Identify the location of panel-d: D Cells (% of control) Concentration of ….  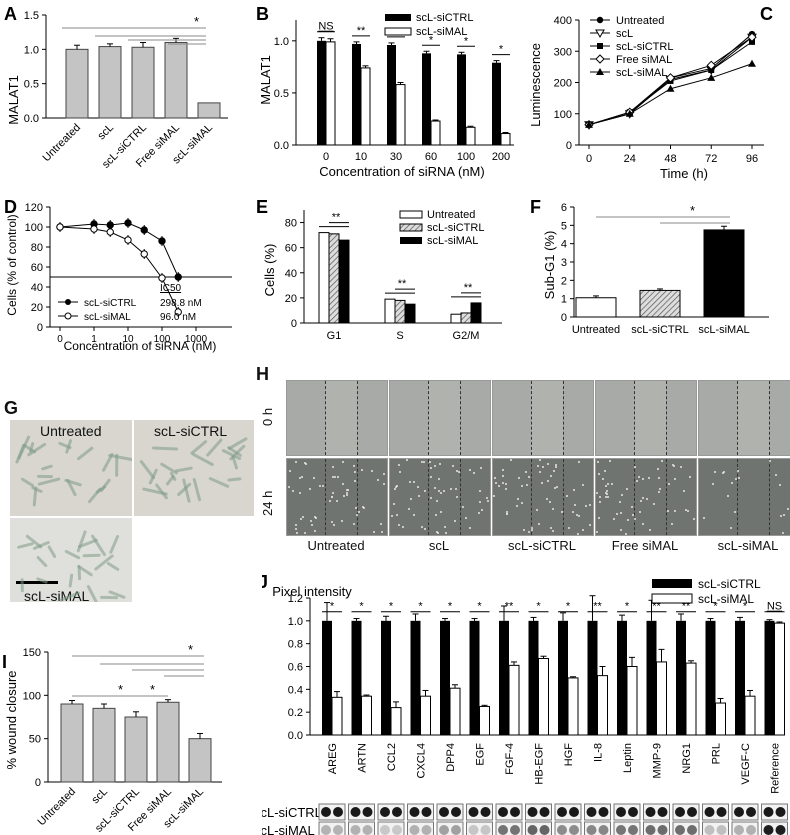
(118, 275).